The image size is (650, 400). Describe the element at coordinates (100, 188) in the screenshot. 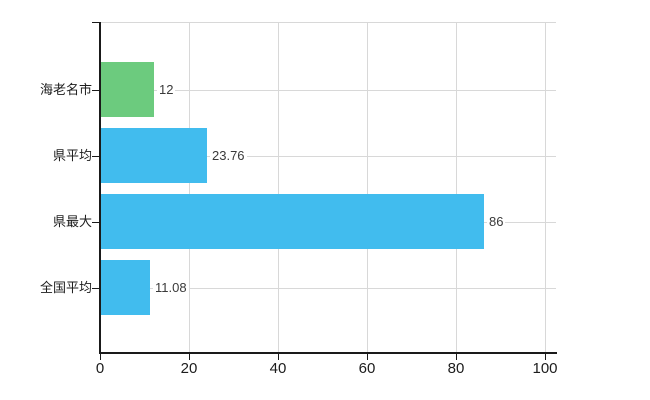

I see `y-axis-line` at that location.